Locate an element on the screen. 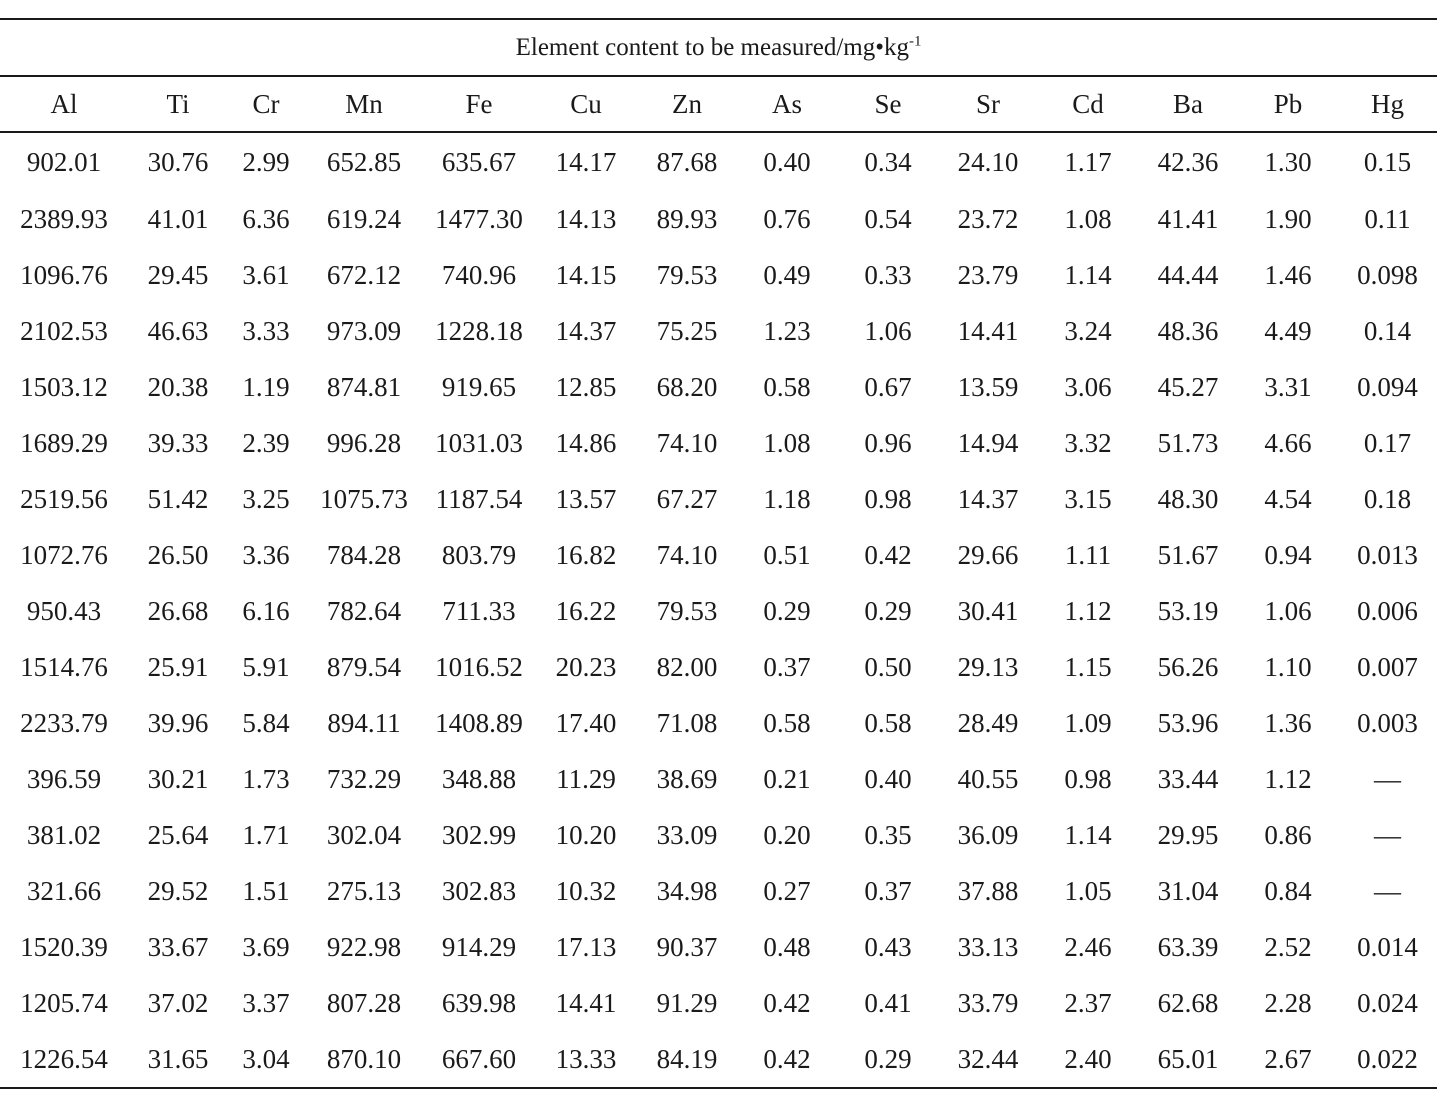  table-cell-zn: 33.09 is located at coordinates (687, 834).